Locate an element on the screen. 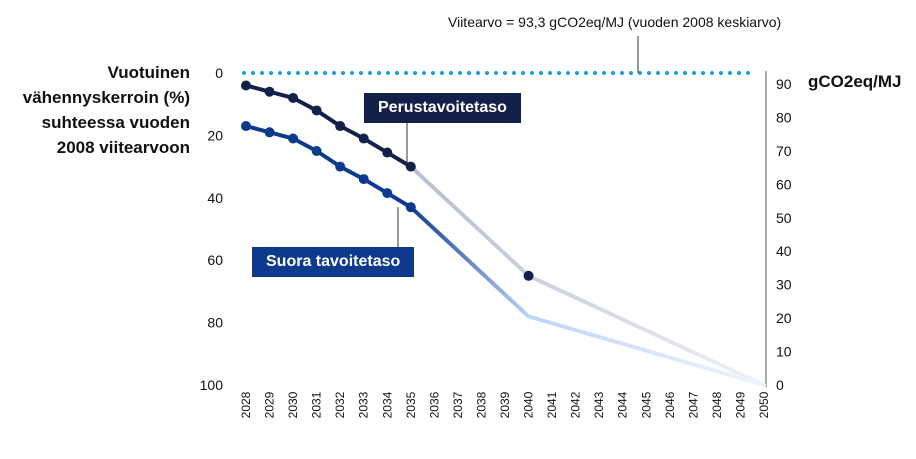 This screenshot has width=916, height=459. x-tick-label: 2031 is located at coordinates (317, 404).